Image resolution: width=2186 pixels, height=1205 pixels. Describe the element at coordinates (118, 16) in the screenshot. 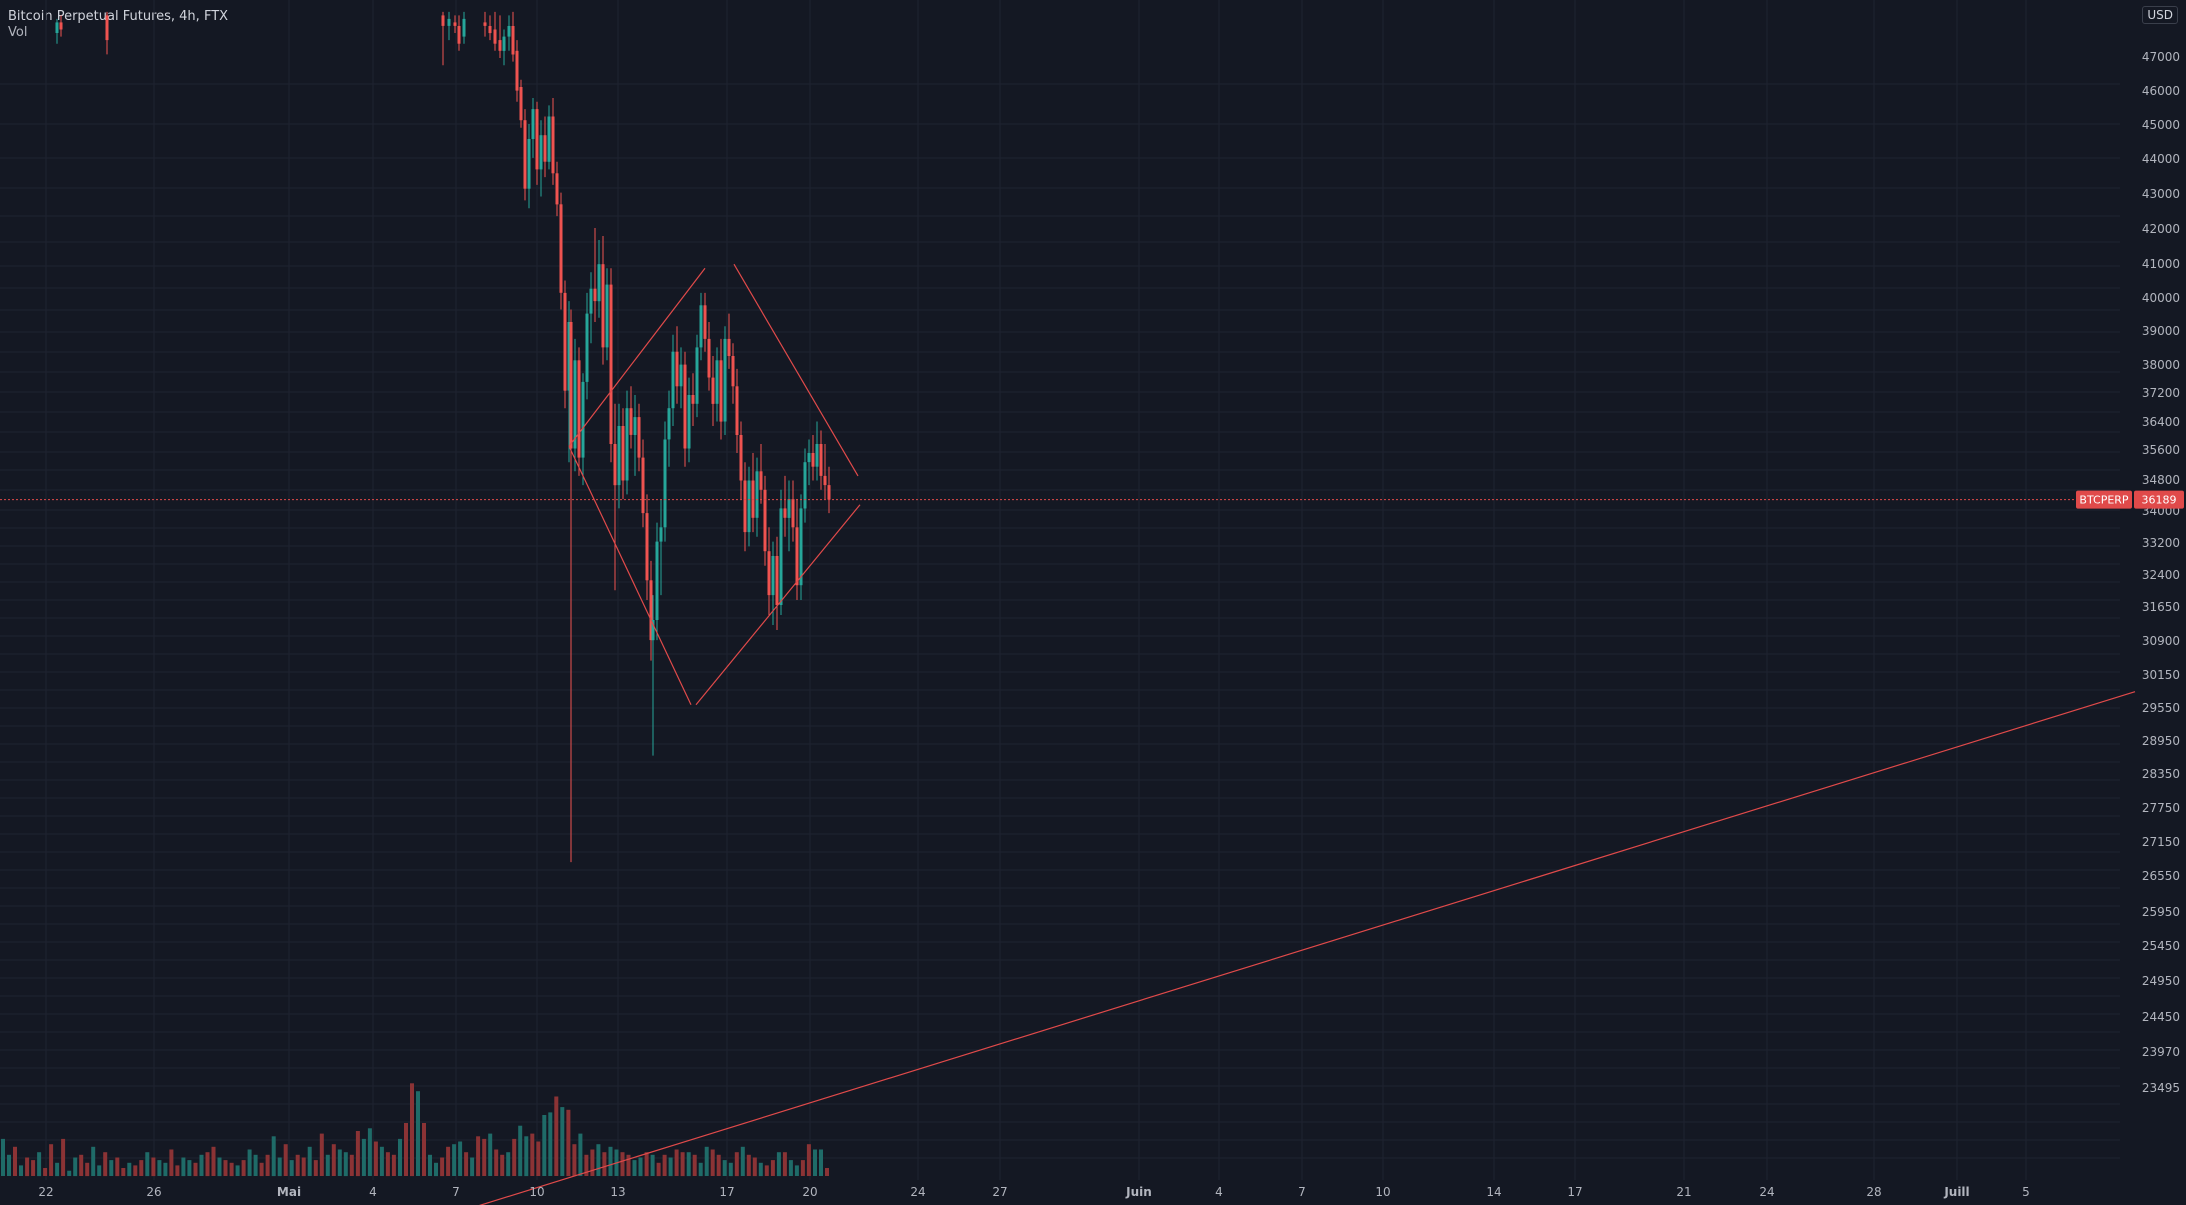

I see `symbol-title: Bitcoin Perpetual Futures, 4h, FTX` at that location.